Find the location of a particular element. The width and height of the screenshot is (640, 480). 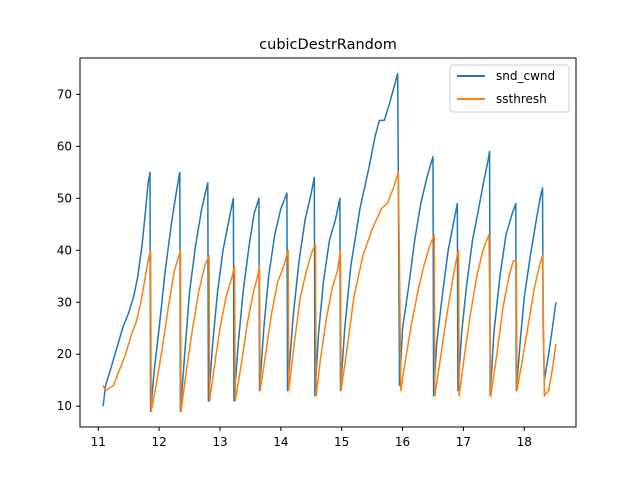

chart-title: cubicDestrRandom is located at coordinates (328, 45).